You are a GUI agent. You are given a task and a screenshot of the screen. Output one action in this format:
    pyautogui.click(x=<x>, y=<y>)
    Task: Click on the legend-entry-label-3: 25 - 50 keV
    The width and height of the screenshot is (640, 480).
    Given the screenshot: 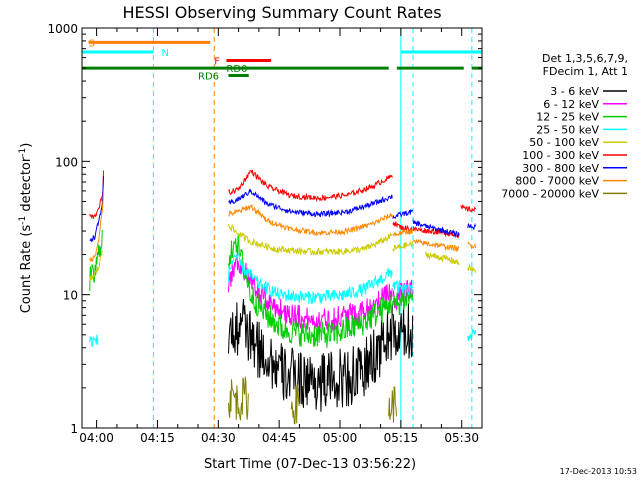 What is the action you would take?
    pyautogui.click(x=567, y=129)
    